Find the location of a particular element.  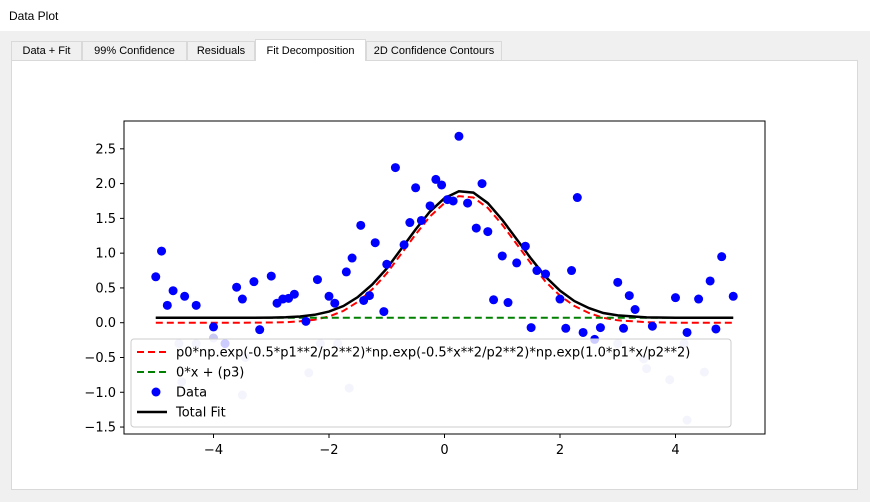

x-tick-label: 0 is located at coordinates (444, 450).